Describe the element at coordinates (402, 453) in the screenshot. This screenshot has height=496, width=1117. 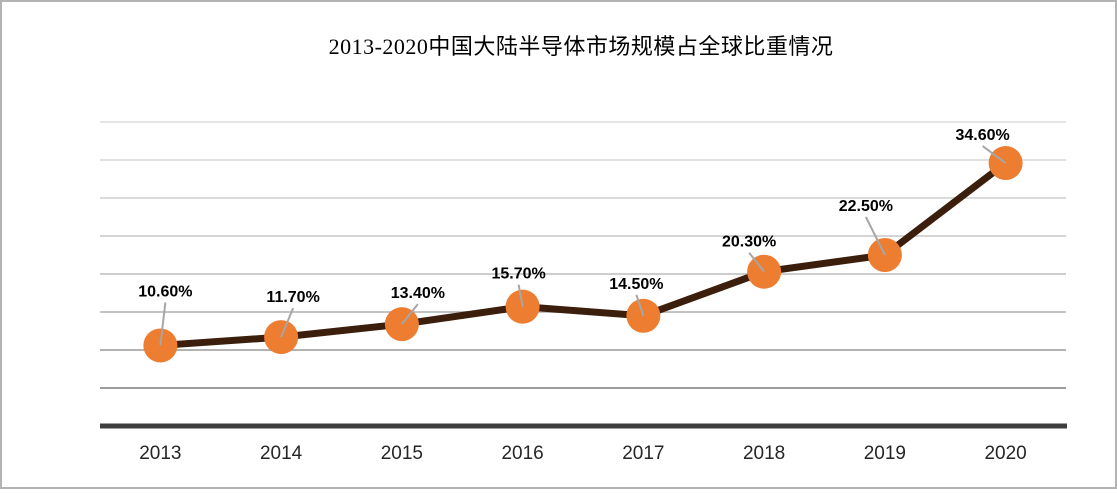
I see `x-axis-tick-label: 2015` at that location.